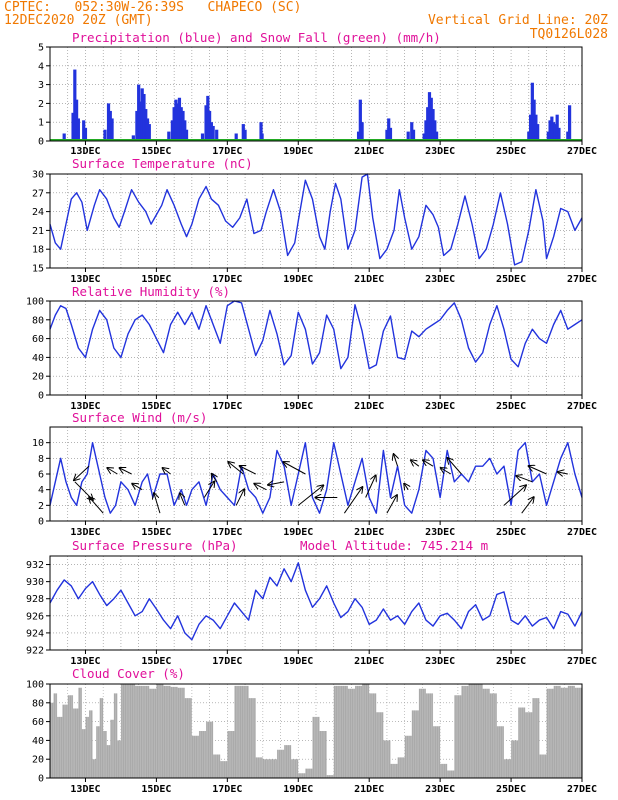 The height and width of the screenshot is (800, 618). Describe the element at coordinates (38, 193) in the screenshot. I see `temperature-ytick-label: 27` at that location.